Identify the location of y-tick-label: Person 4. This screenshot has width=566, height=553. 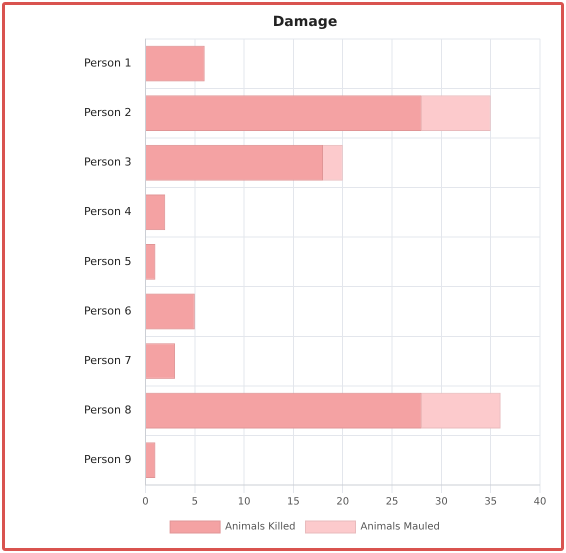
(108, 211).